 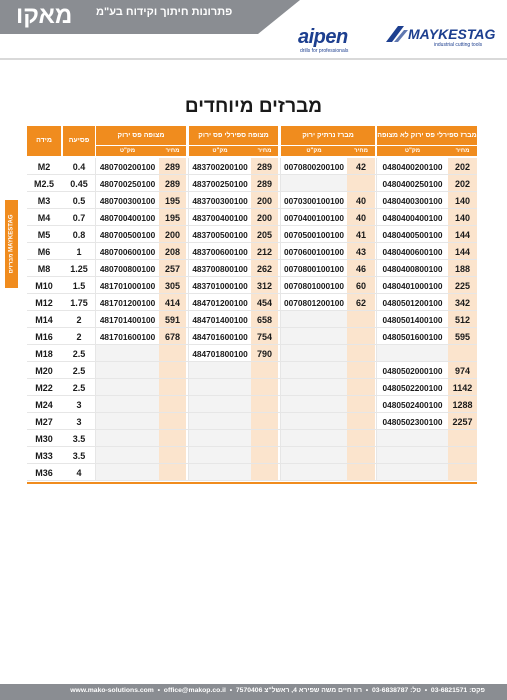 What do you see at coordinates (462, 166) in the screenshot?
I see `price-cell-4: 202` at bounding box center [462, 166].